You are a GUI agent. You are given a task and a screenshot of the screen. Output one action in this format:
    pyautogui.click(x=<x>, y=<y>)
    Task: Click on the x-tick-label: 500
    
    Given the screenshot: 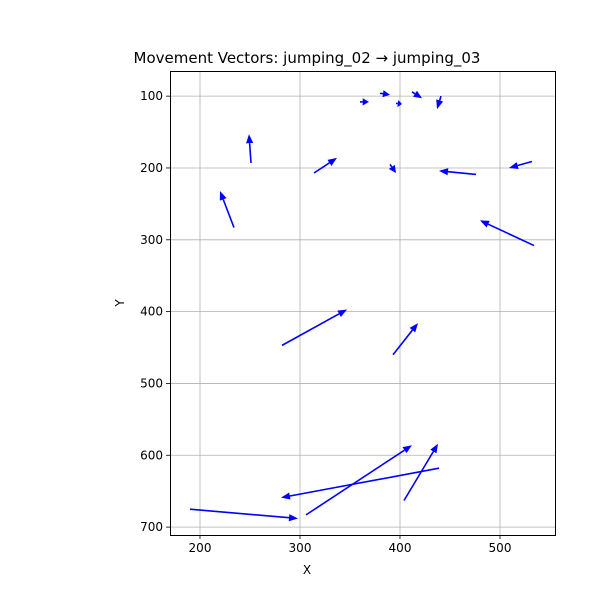 What is the action you would take?
    pyautogui.click(x=500, y=548)
    